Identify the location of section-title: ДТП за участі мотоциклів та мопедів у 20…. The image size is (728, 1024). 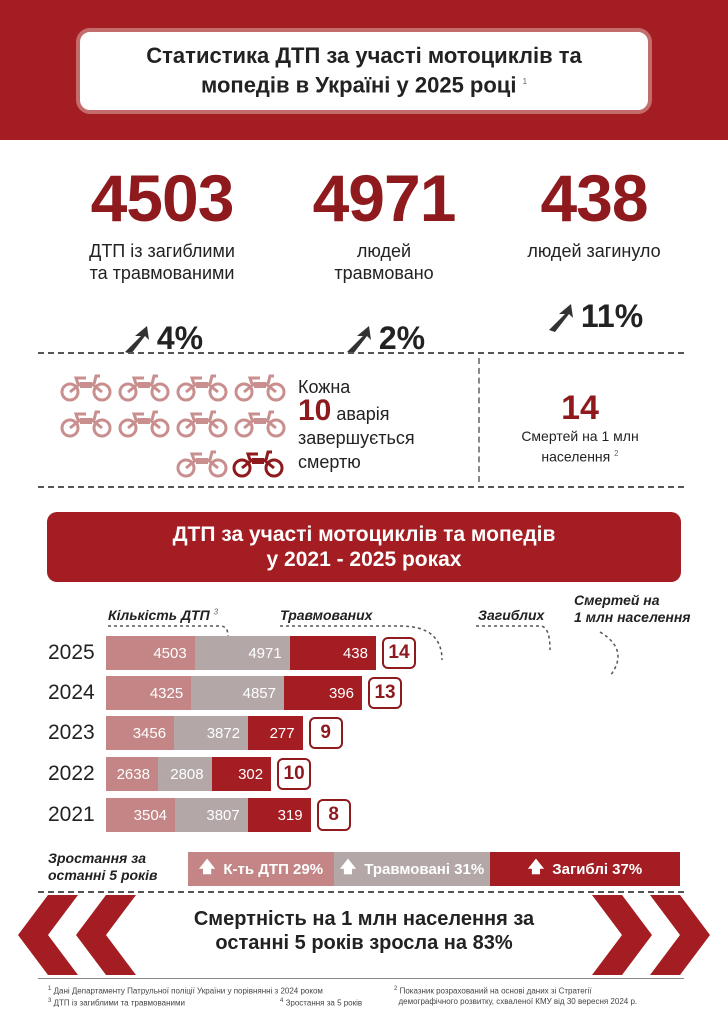
(364, 547).